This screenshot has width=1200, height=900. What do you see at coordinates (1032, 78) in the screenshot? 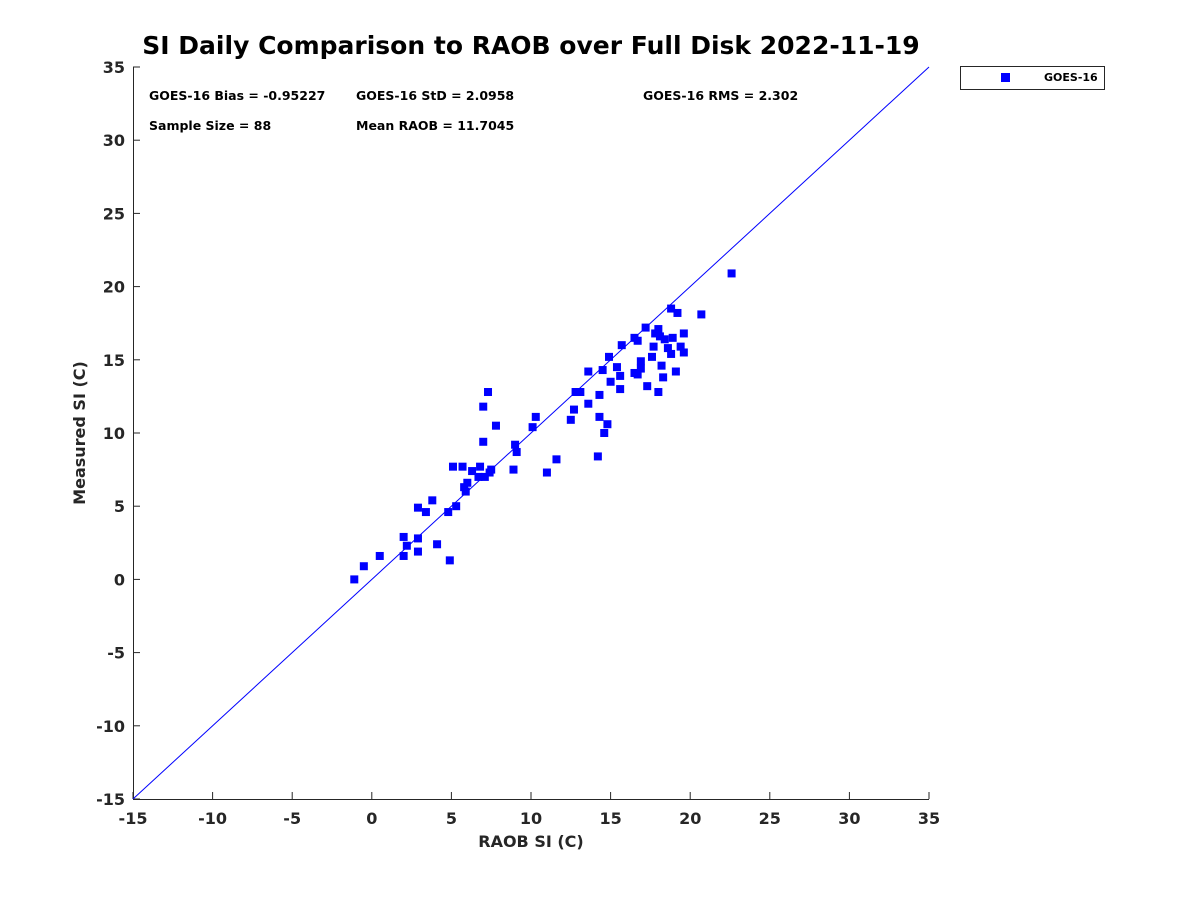
I see `legend-box` at bounding box center [1032, 78].